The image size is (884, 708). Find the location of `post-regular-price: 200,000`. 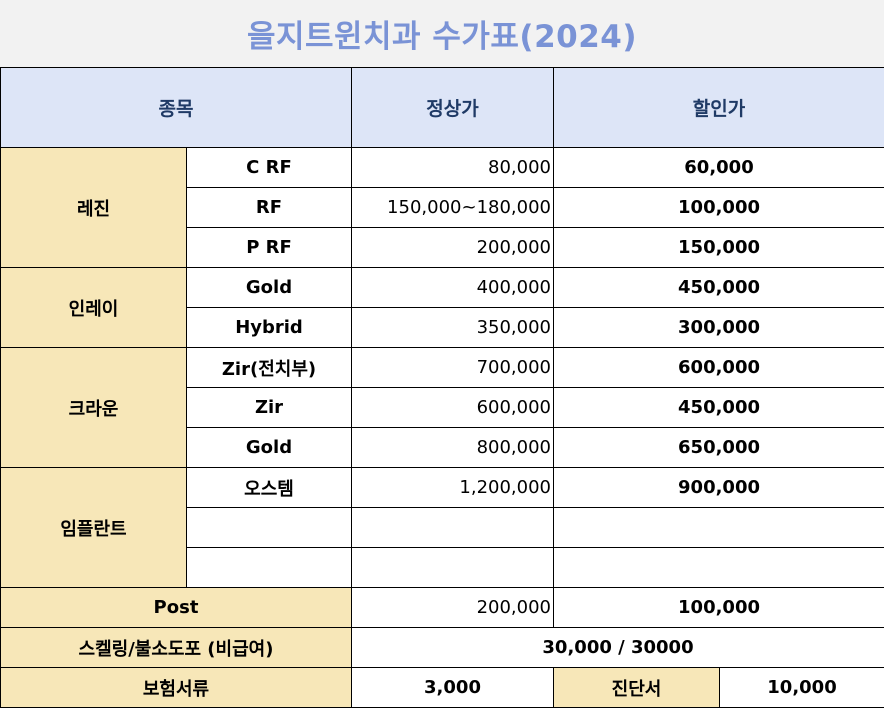

post-regular-price: 200,000 is located at coordinates (453, 608).